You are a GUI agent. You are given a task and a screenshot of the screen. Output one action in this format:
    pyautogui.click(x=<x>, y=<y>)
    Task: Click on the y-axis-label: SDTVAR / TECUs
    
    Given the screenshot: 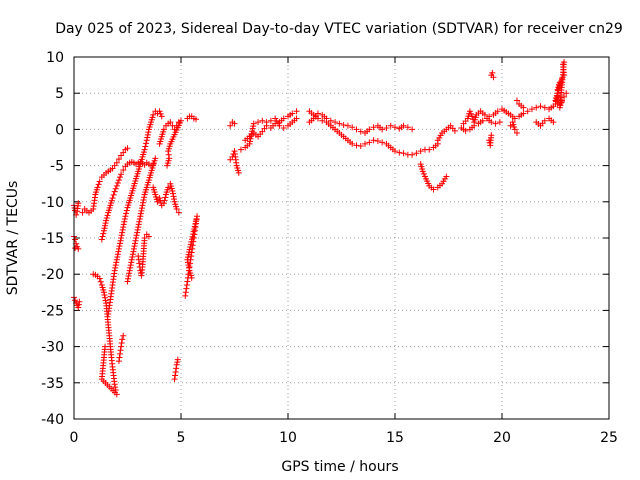 What is the action you would take?
    pyautogui.click(x=13, y=238)
    